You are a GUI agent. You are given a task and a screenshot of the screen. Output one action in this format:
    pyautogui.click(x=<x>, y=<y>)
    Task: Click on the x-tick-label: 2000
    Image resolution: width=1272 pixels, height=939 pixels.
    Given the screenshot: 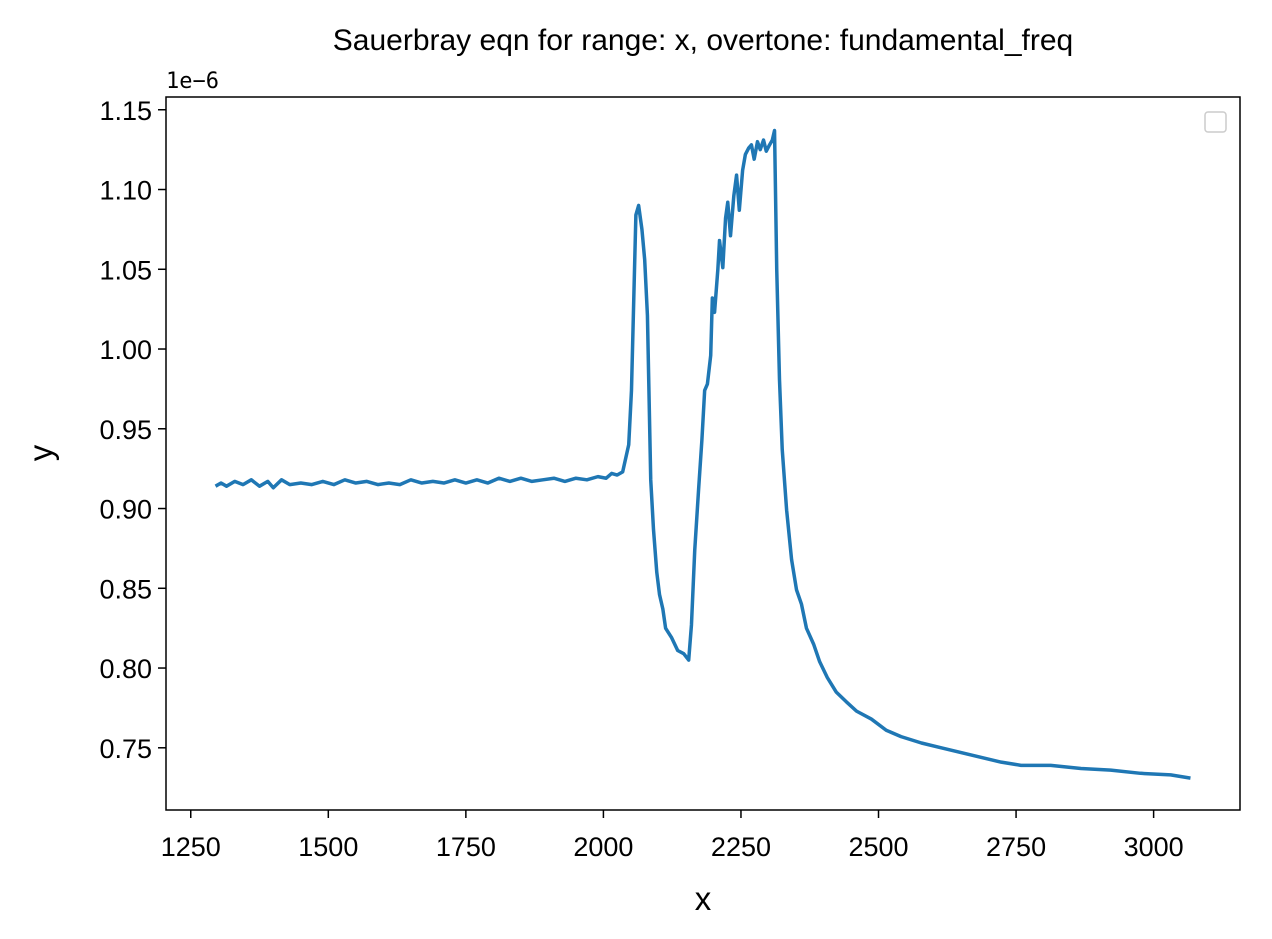 What is the action you would take?
    pyautogui.click(x=603, y=847)
    